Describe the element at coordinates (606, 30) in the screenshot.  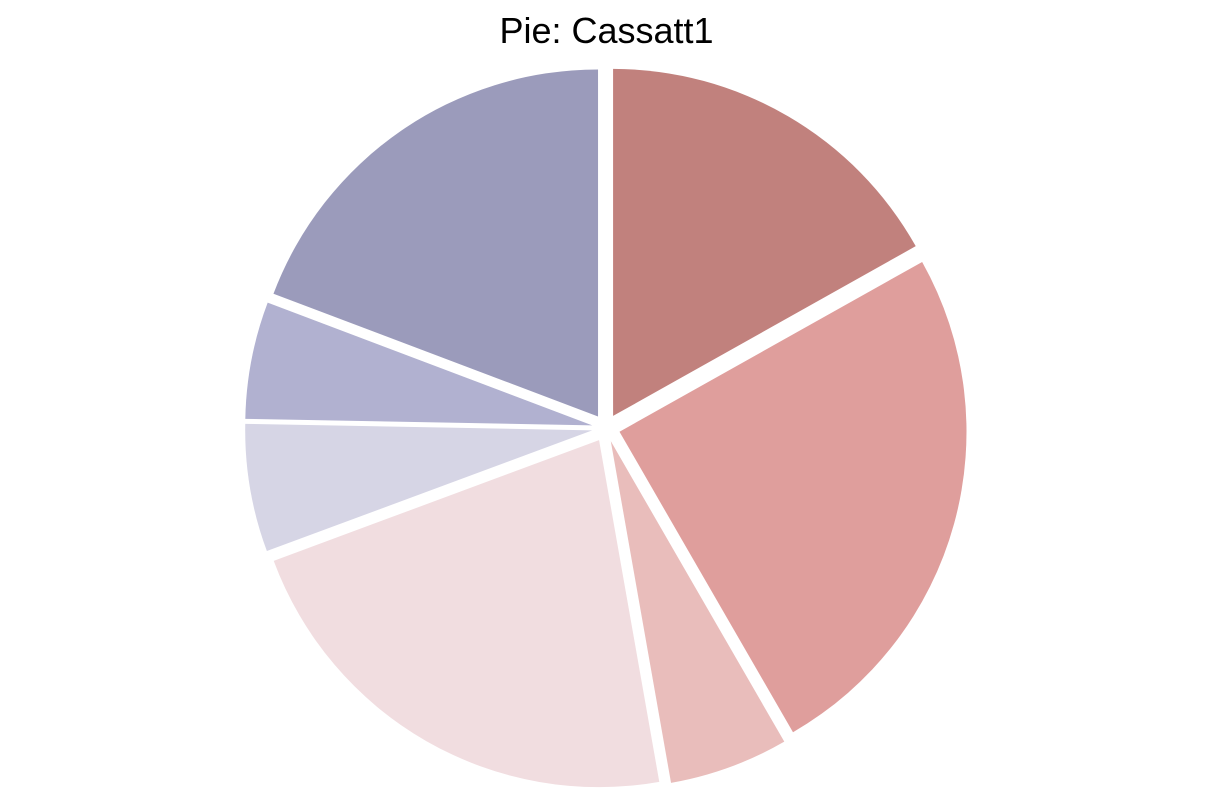
I see `chart-title: Pie: Cassatt1` at that location.